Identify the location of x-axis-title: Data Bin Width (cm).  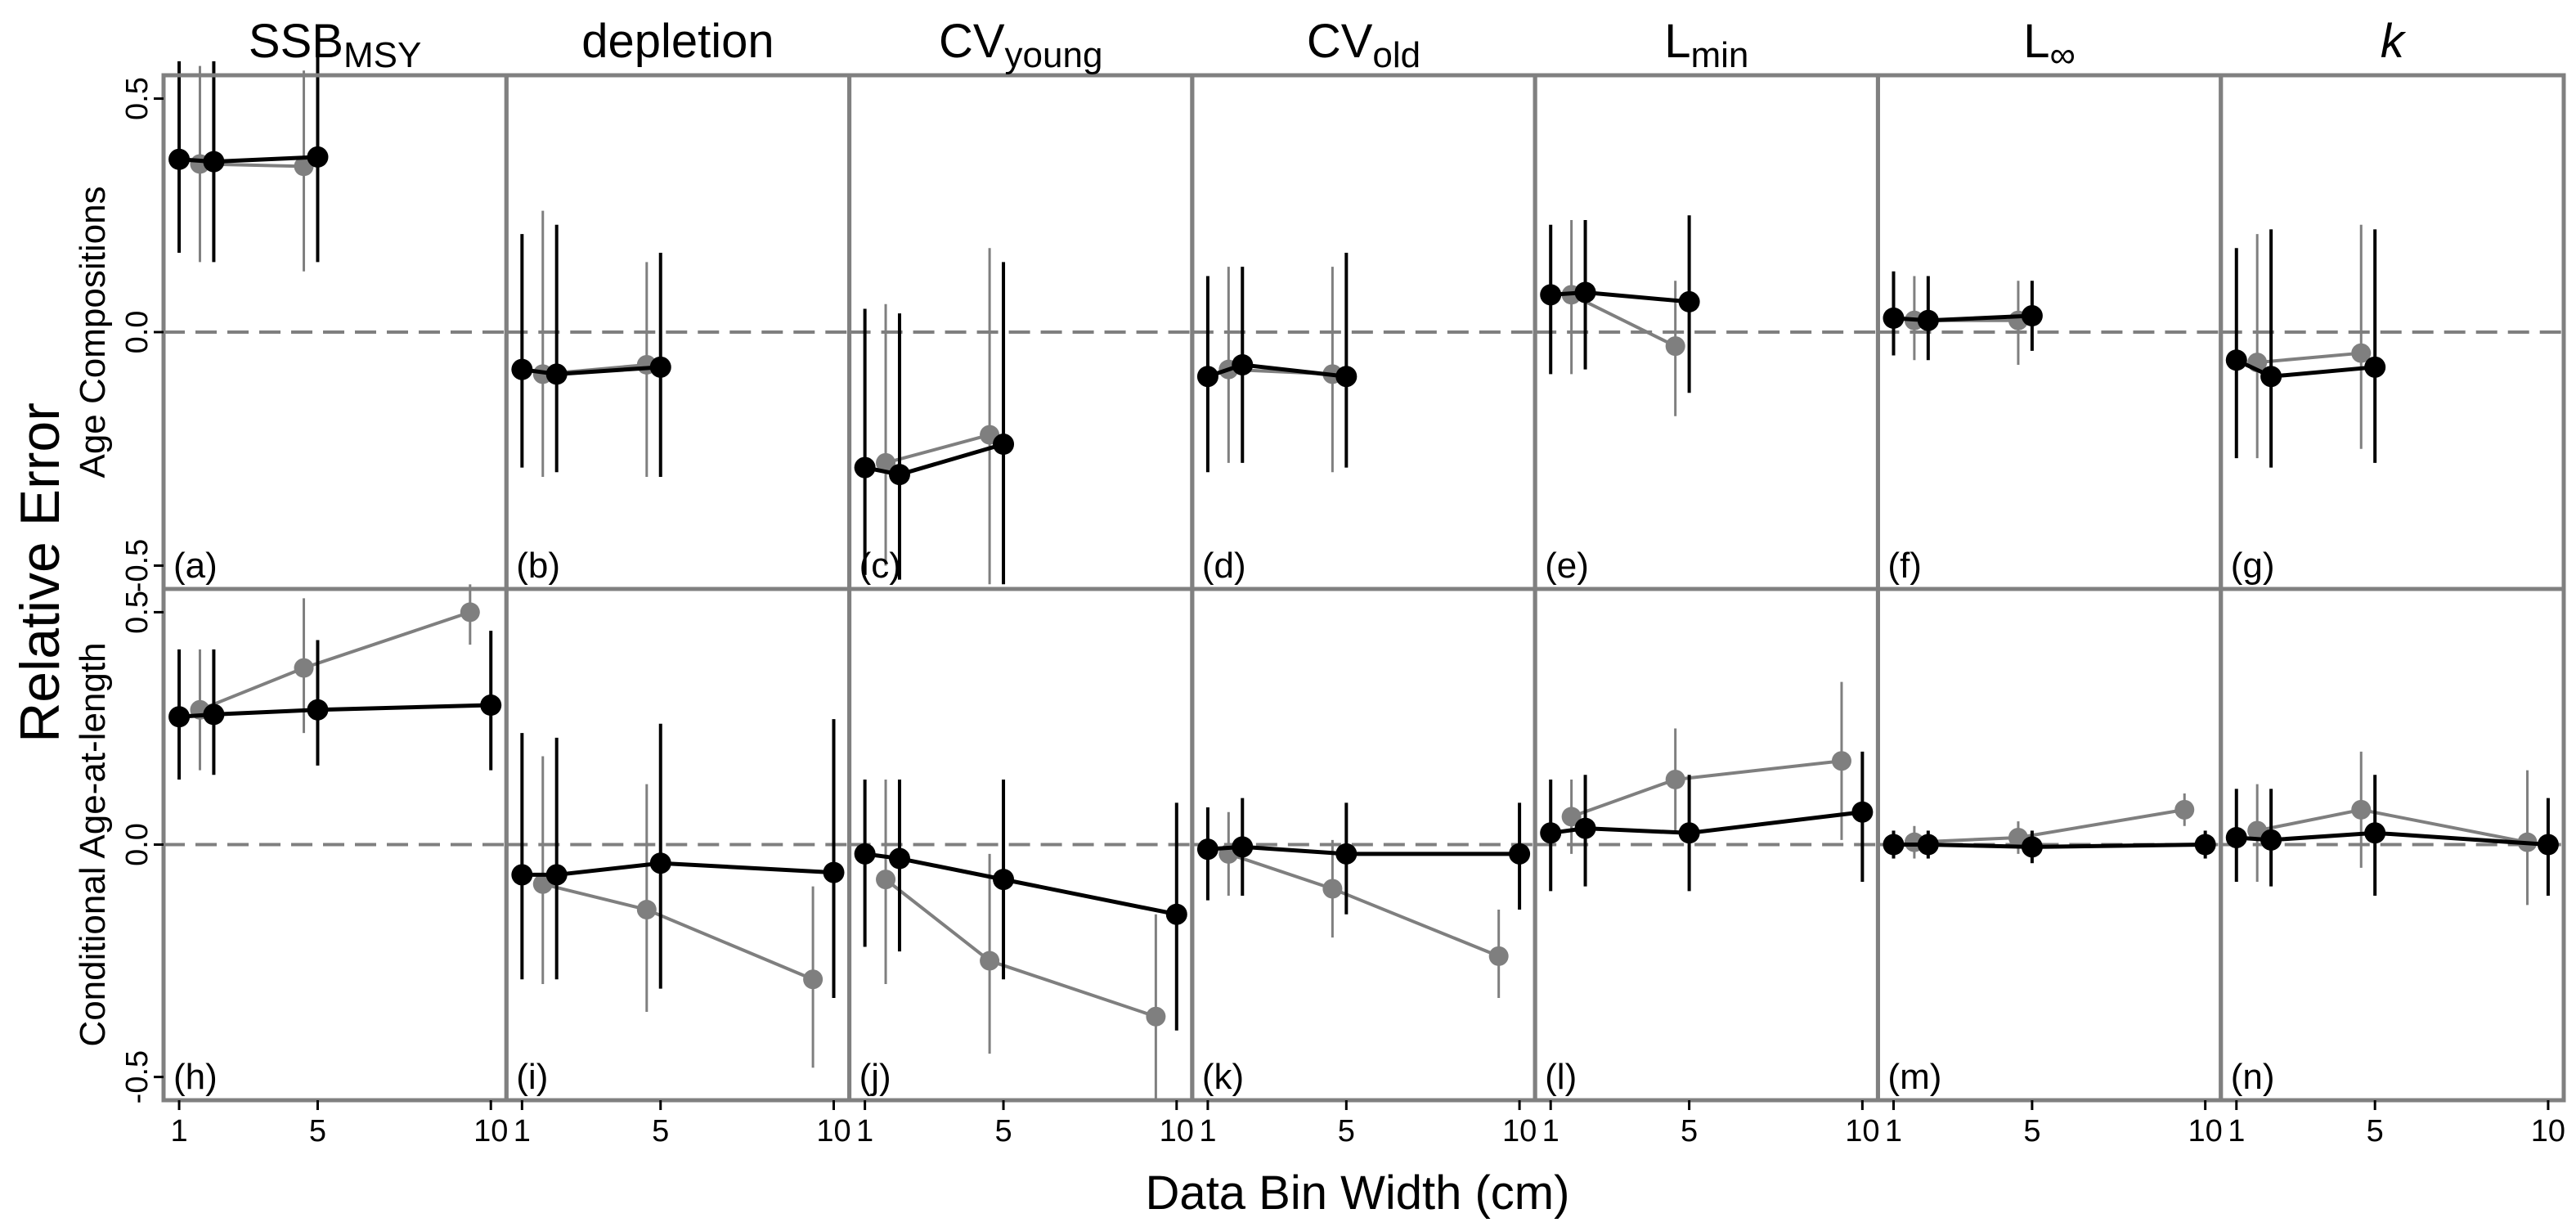
(1358, 1193).